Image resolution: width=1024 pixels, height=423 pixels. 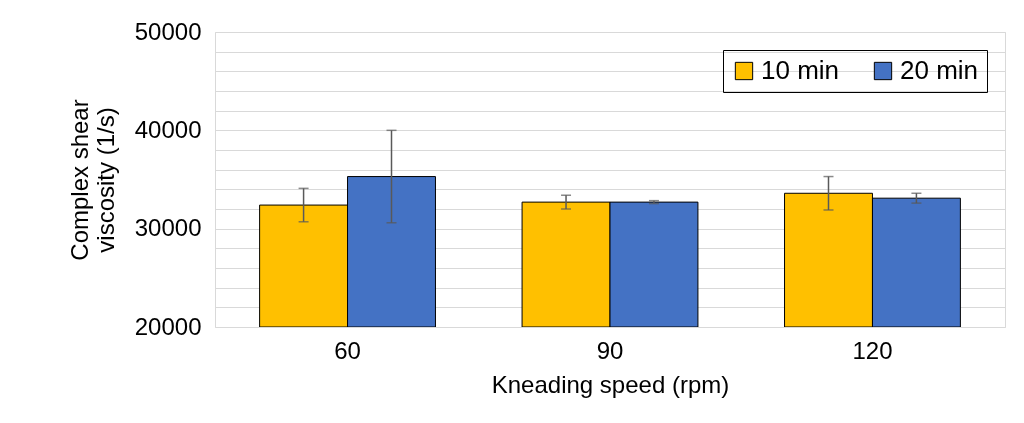 What do you see at coordinates (800, 70) in the screenshot?
I see `legend-label: 10 min` at bounding box center [800, 70].